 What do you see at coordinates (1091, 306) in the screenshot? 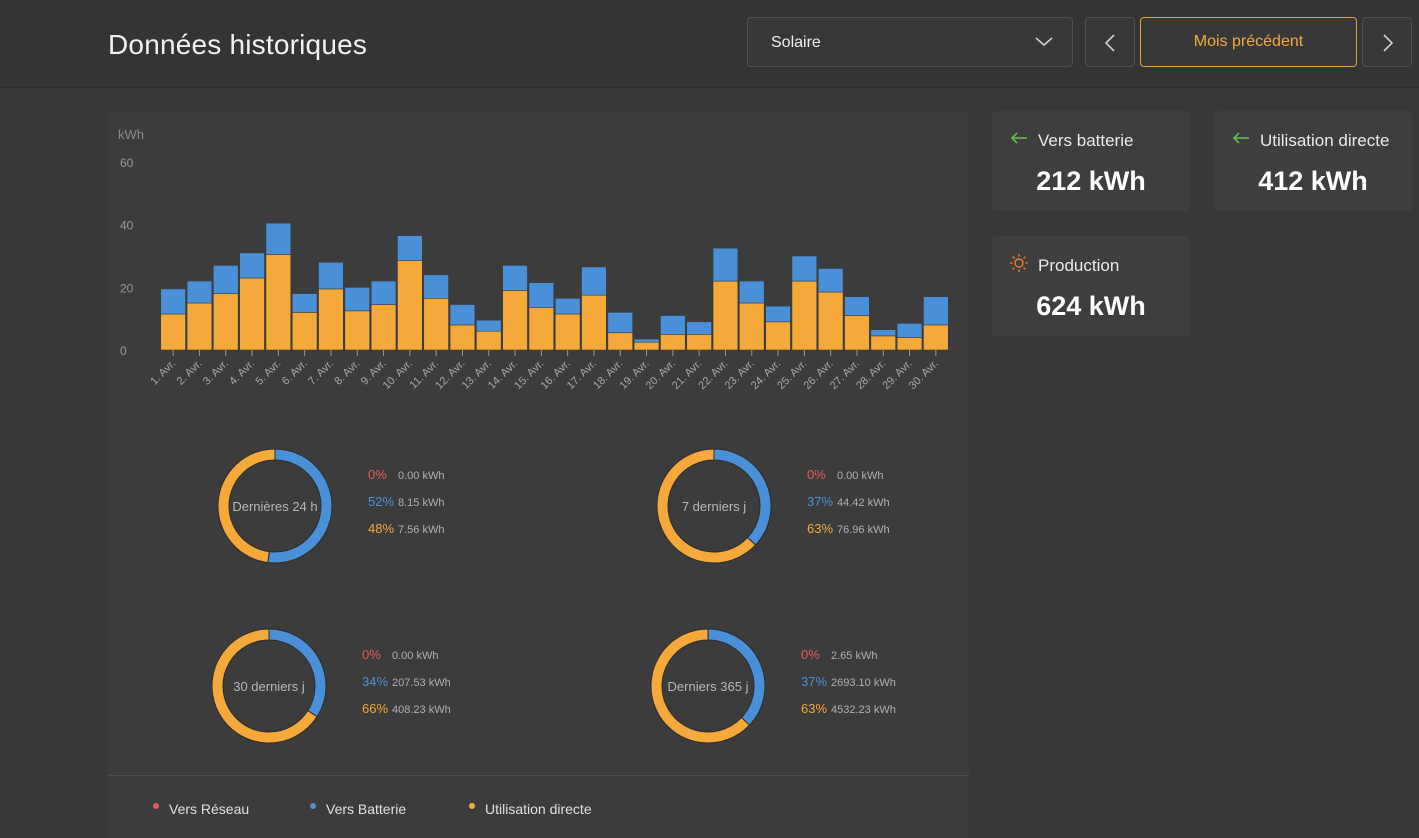
I see `card-production-value: 624 kWh` at bounding box center [1091, 306].